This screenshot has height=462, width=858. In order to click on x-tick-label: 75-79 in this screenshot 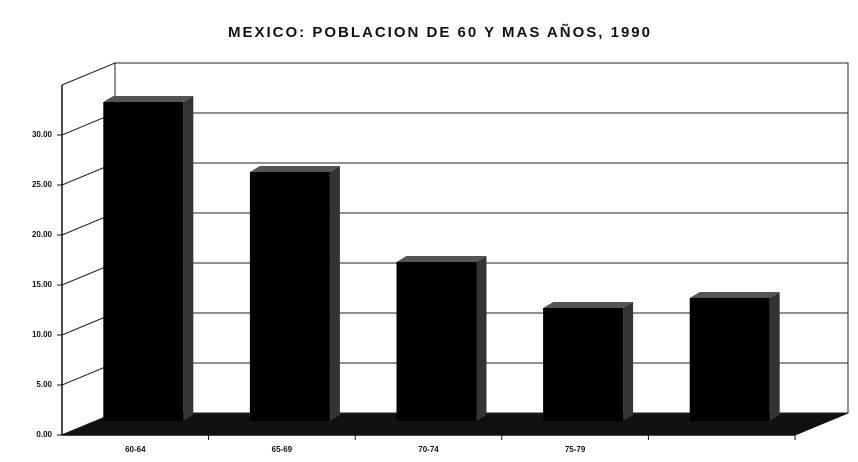, I will do `click(575, 449)`.